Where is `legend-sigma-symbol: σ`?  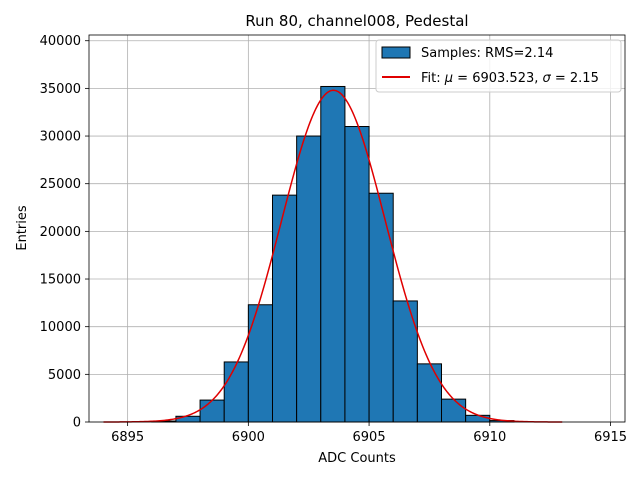
legend-sigma-symbol: σ is located at coordinates (547, 78).